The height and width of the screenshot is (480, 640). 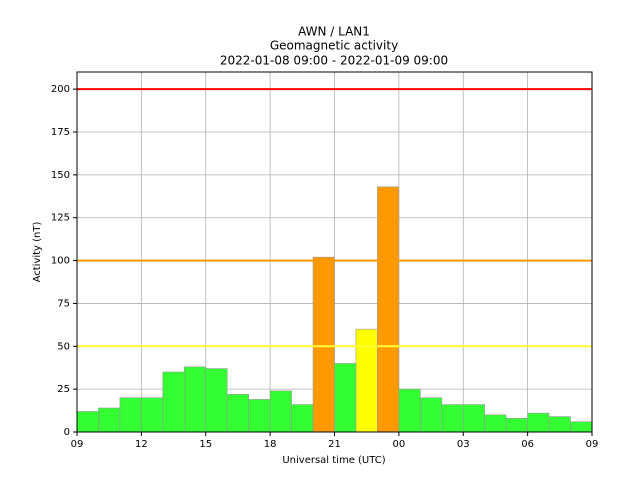 What do you see at coordinates (270, 444) in the screenshot?
I see `x-tick-label: 18` at bounding box center [270, 444].